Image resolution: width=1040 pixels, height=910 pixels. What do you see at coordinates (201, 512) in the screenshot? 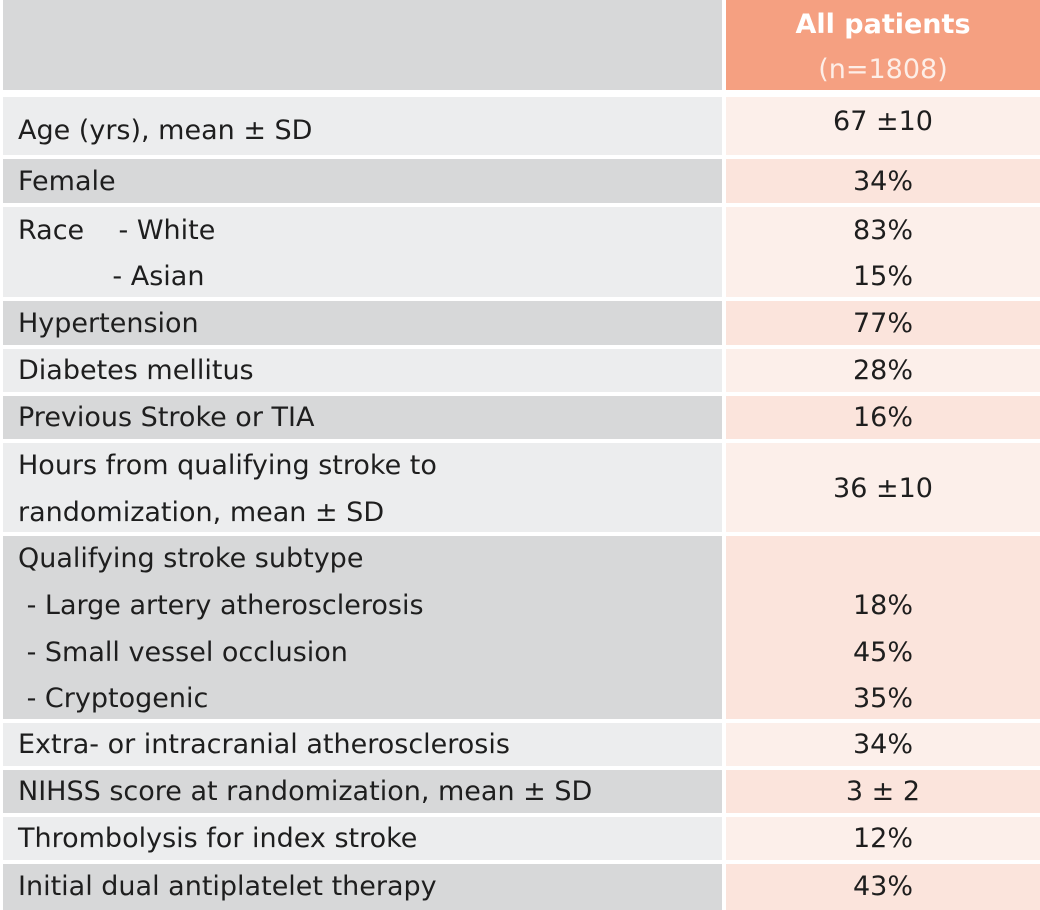
I see `row-label: randomization, mean ± SD` at bounding box center [201, 512].